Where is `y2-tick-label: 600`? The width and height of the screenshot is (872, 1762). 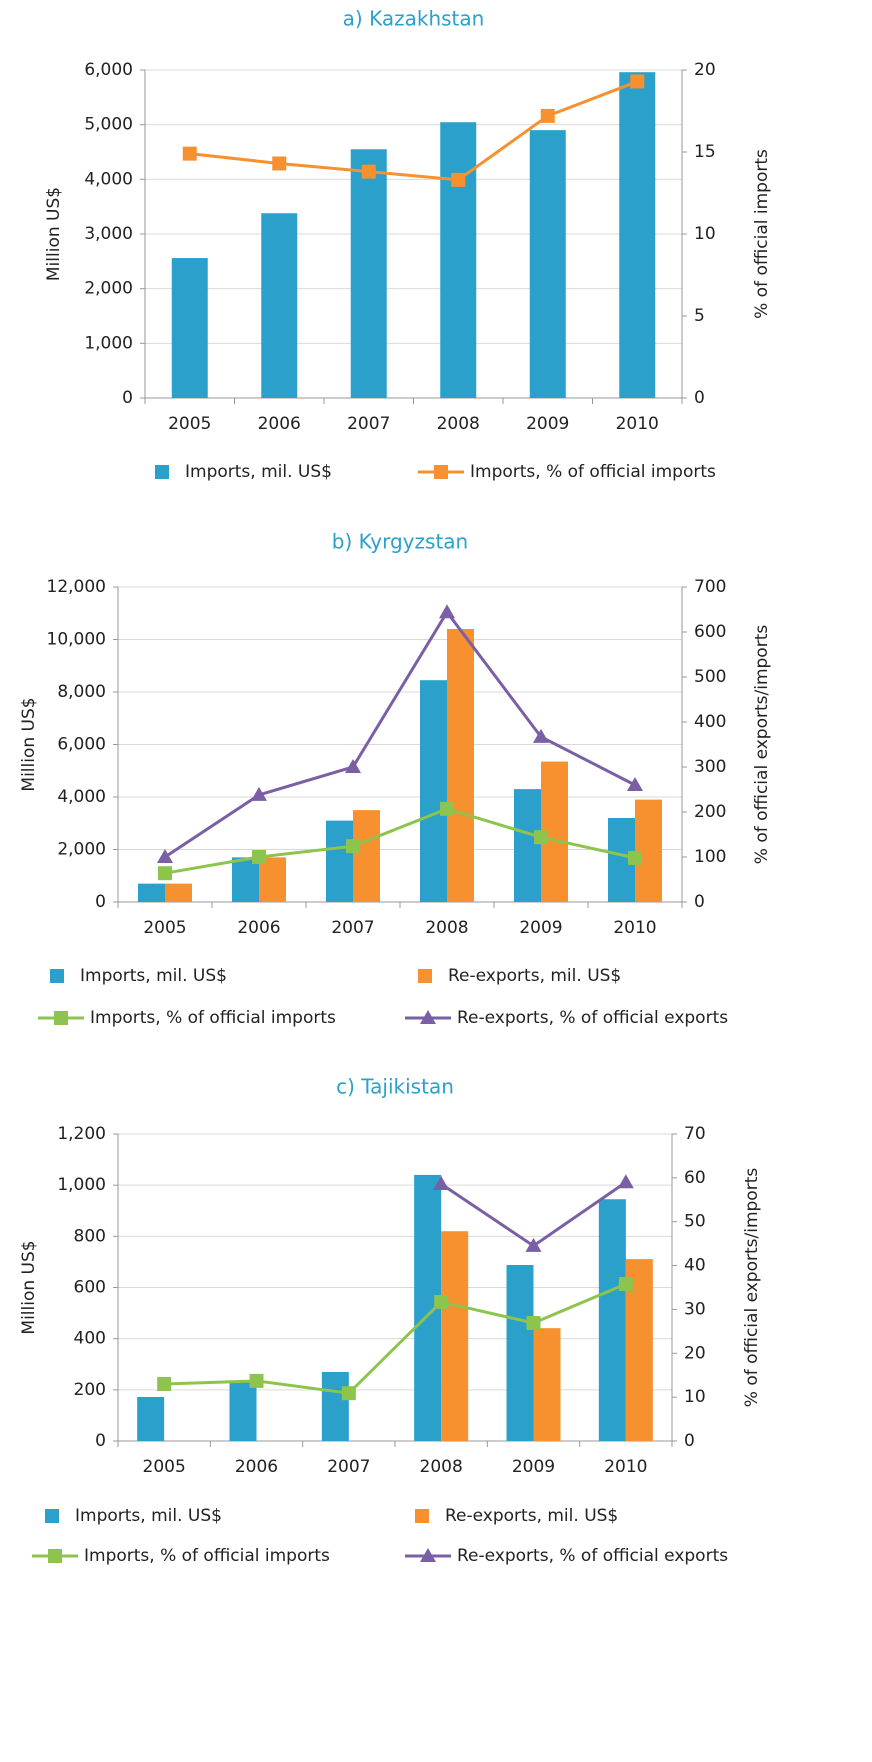
y2-tick-label: 600 is located at coordinates (710, 632).